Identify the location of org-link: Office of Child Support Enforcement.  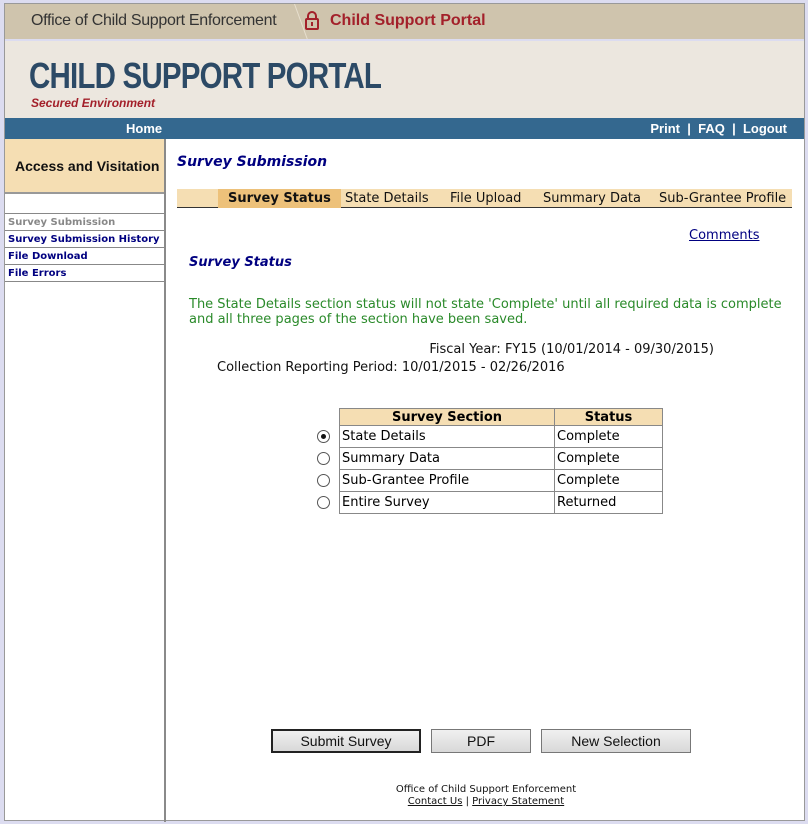
(154, 20).